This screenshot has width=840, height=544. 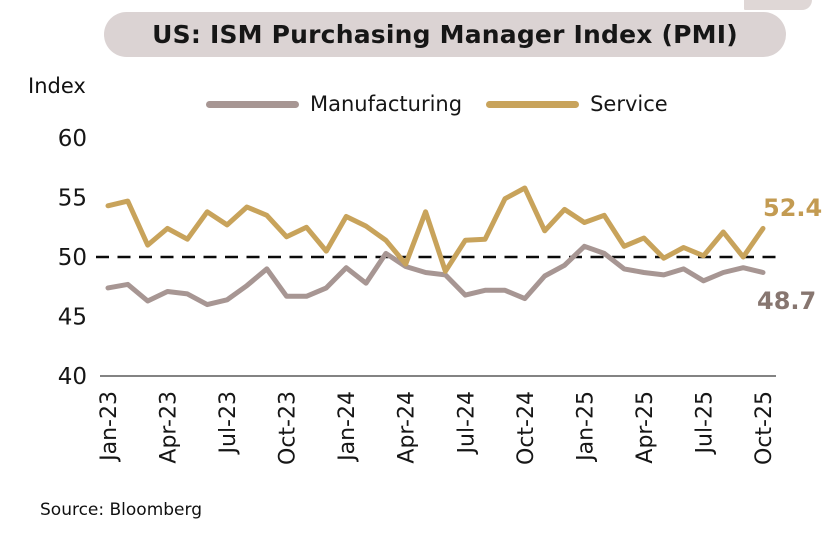 I want to click on chart-title-pill: US: ISM Purchasing Manager Index (PMI), so click(x=445, y=34).